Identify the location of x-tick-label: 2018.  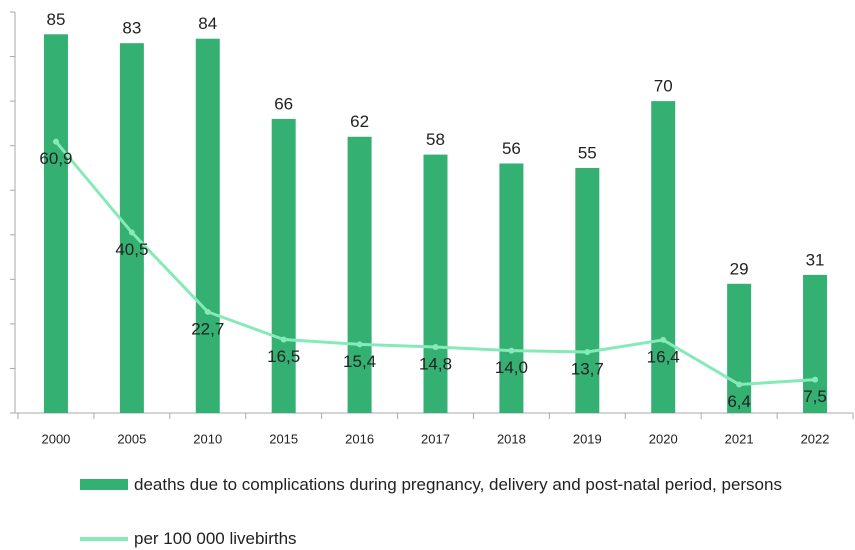
(511, 438).